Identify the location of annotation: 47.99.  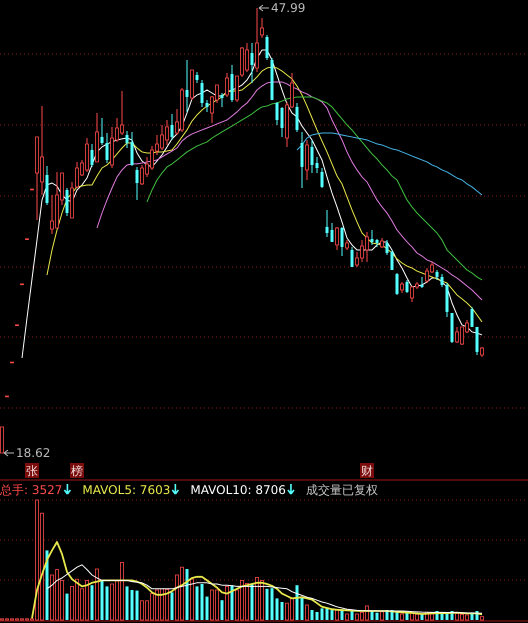
(288, 8).